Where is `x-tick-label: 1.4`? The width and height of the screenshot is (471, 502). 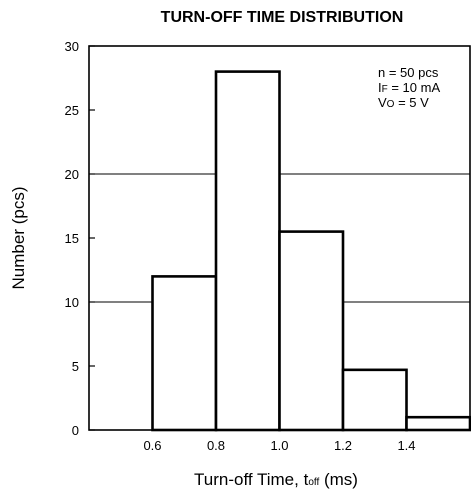 x-tick-label: 1.4 is located at coordinates (406, 445).